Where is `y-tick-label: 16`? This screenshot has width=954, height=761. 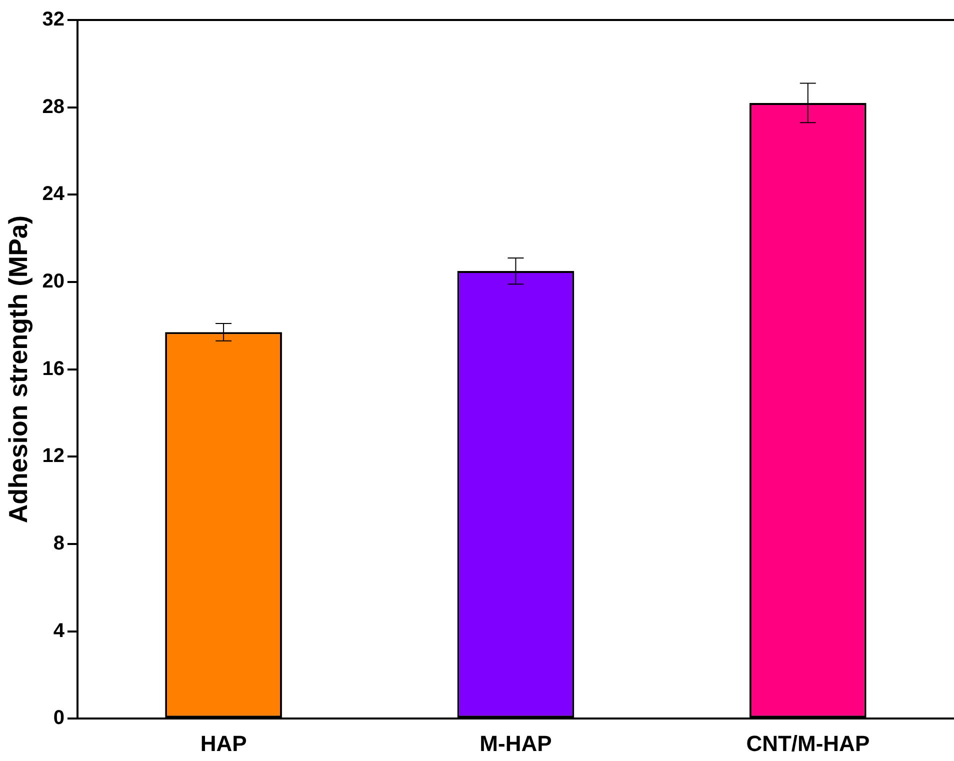 y-tick-label: 16 is located at coordinates (53, 369).